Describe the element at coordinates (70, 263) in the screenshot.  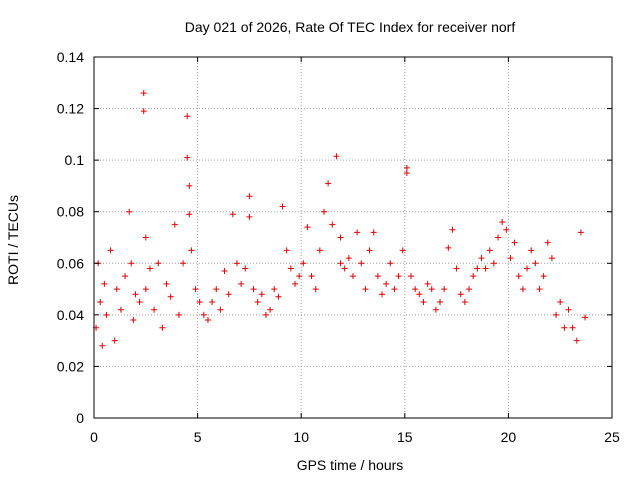
I see `y-tick-label: 0.06` at that location.